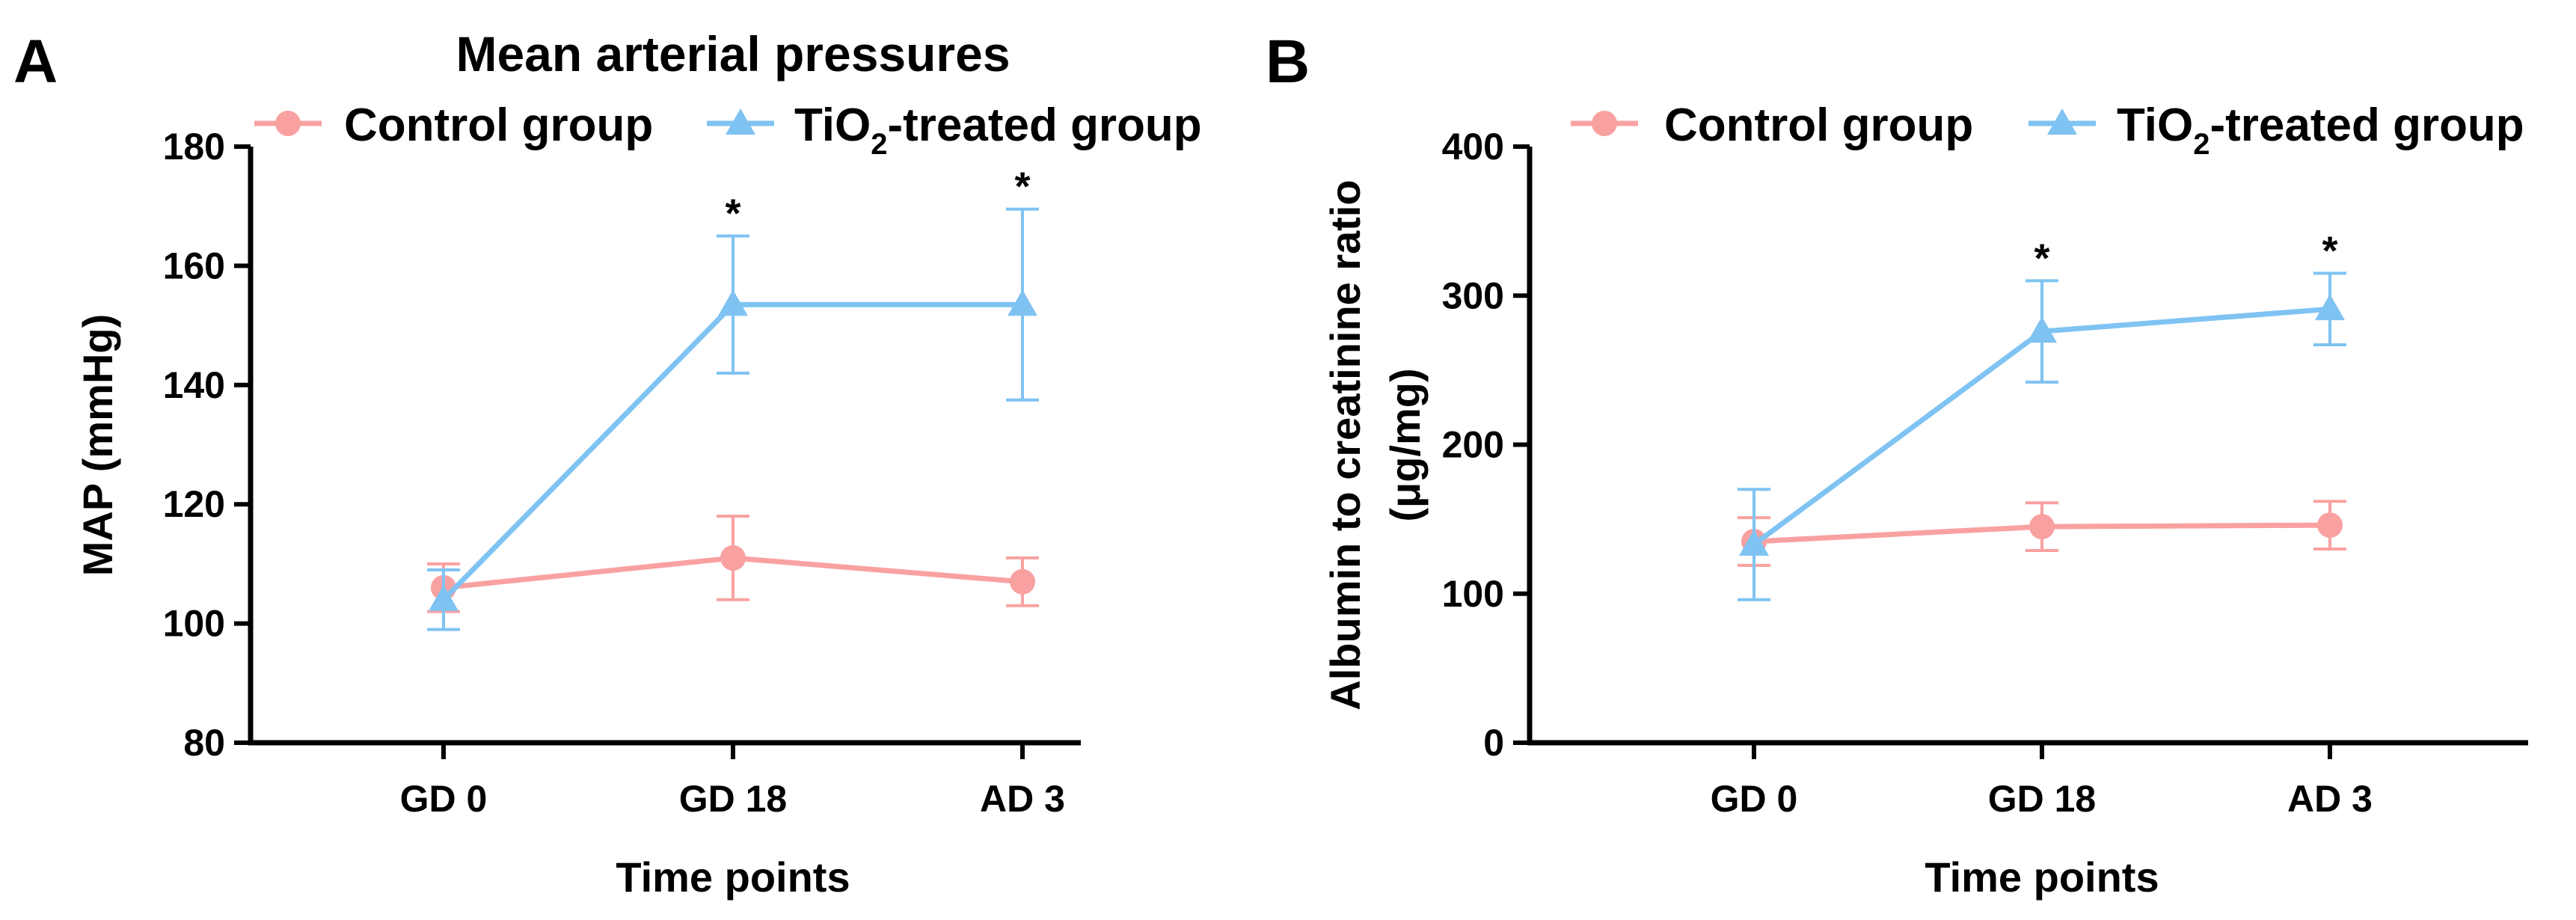 Image resolution: width=2576 pixels, height=920 pixels. Describe the element at coordinates (733, 54) in the screenshot. I see `panel-a-title: Mean arterial pressures` at that location.